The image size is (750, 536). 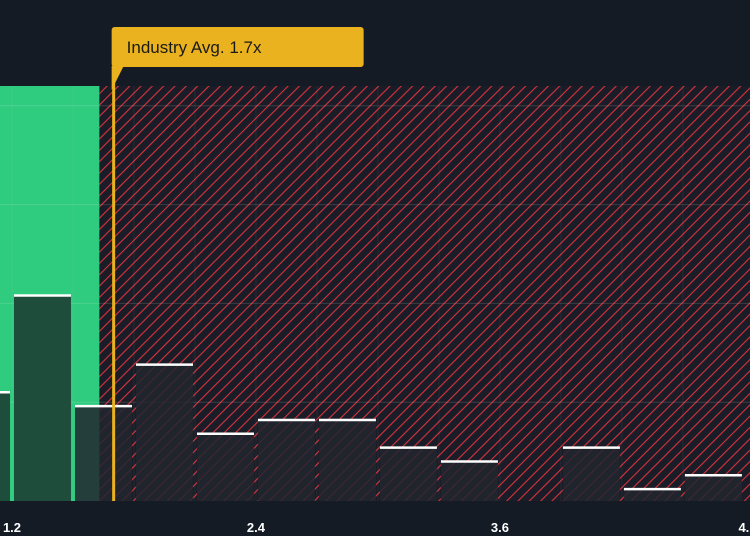 I want to click on industry-average-callout-box, so click(x=237, y=47).